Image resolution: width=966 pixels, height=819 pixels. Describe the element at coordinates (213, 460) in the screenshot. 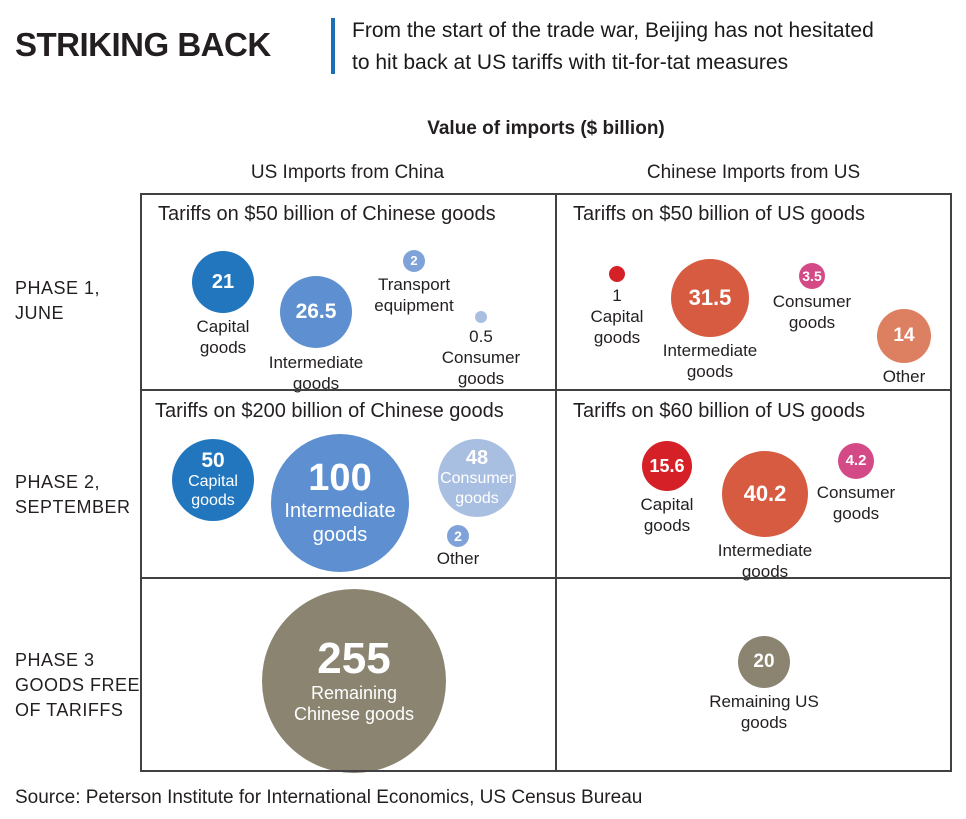

I see `bubble-value: 50` at that location.